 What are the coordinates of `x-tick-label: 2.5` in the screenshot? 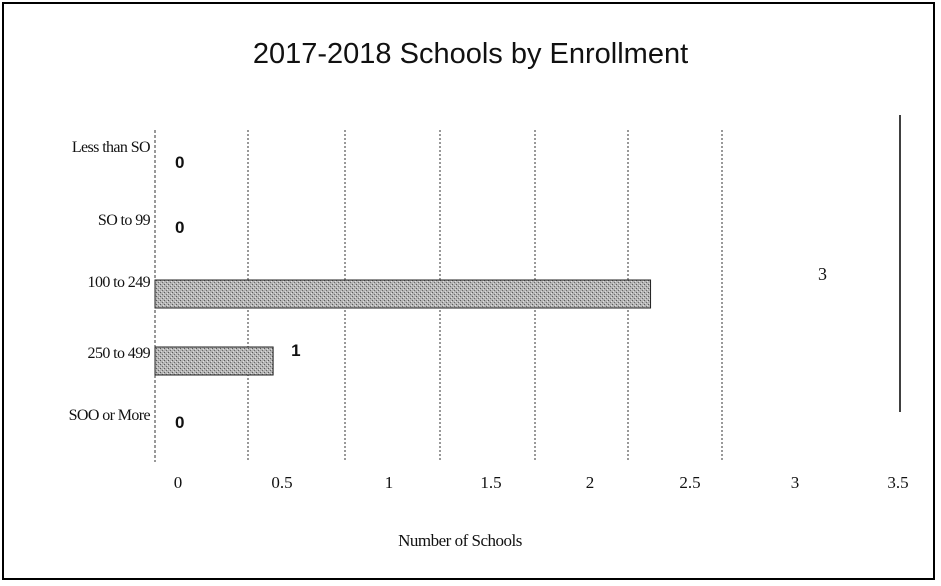 It's located at (689, 482).